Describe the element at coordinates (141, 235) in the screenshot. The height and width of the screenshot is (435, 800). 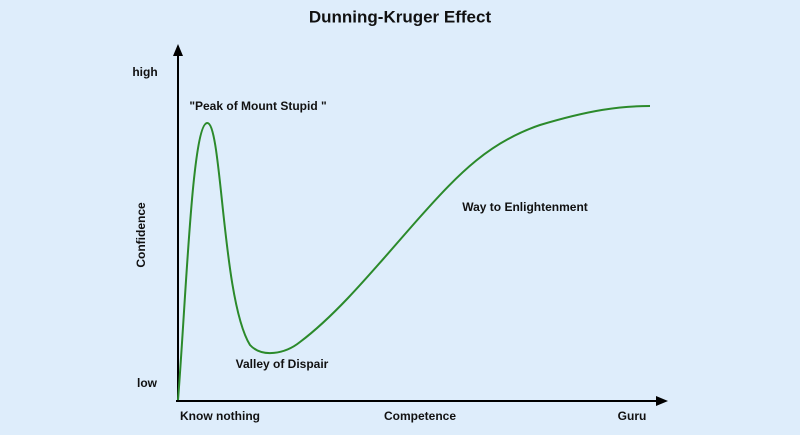
I see `y-axis-label: Confidence` at that location.